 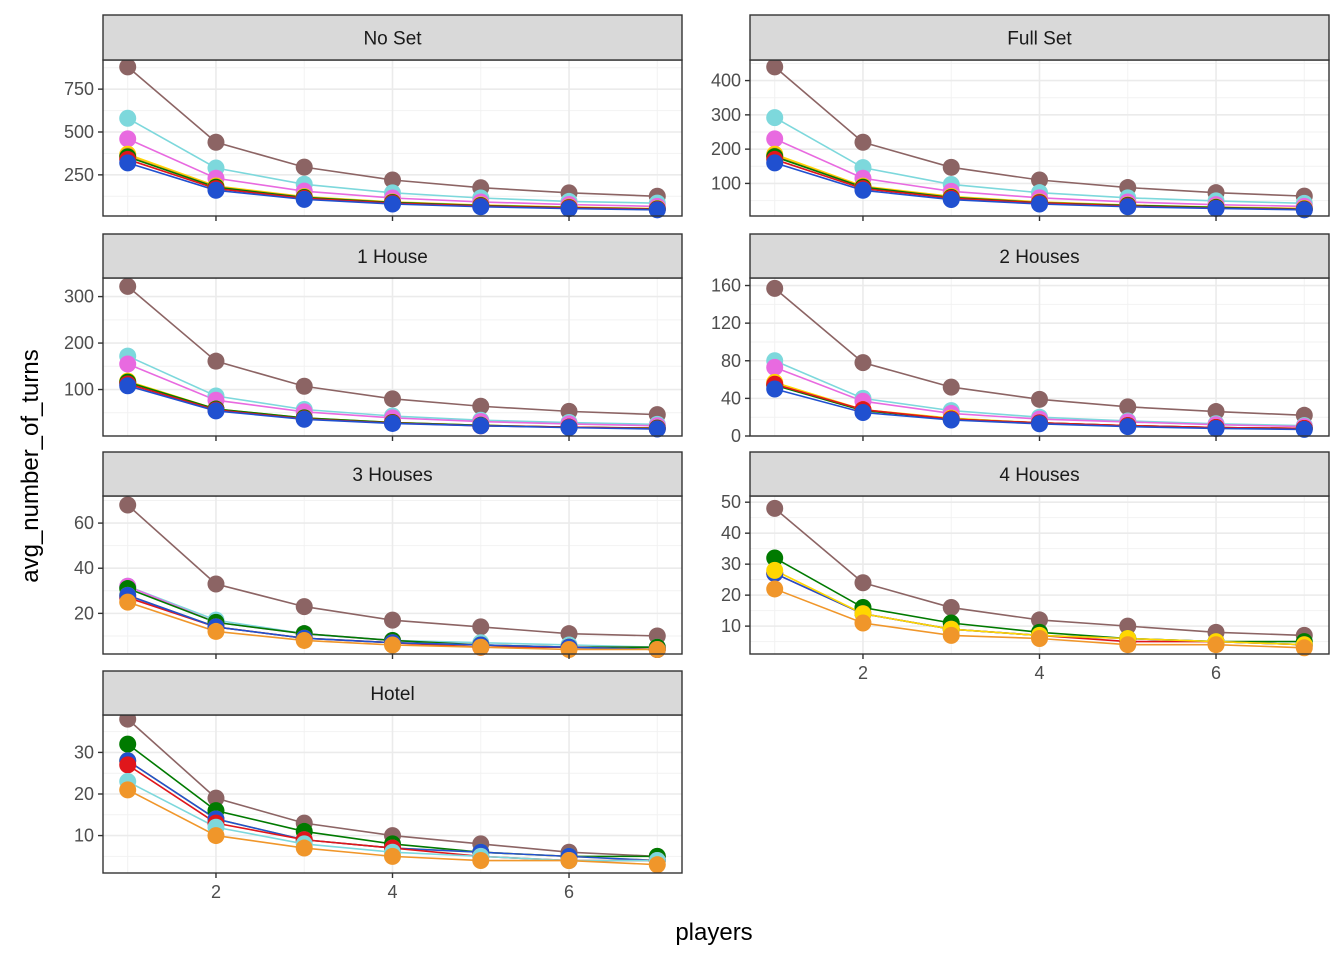 I want to click on x-tick-label: 2, so click(x=863, y=673).